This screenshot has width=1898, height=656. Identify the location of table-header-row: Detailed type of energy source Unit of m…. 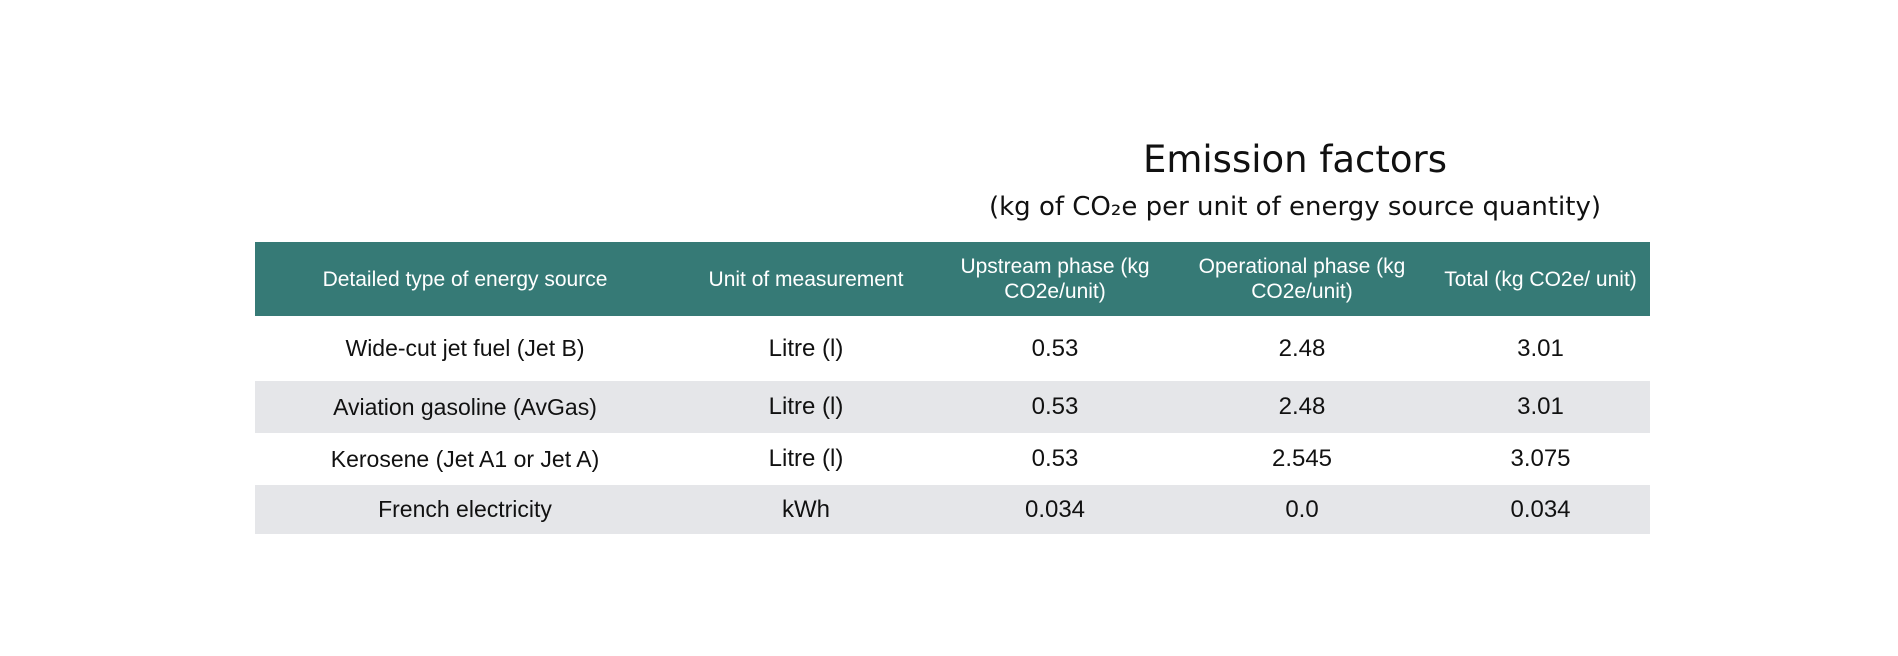
(952, 279).